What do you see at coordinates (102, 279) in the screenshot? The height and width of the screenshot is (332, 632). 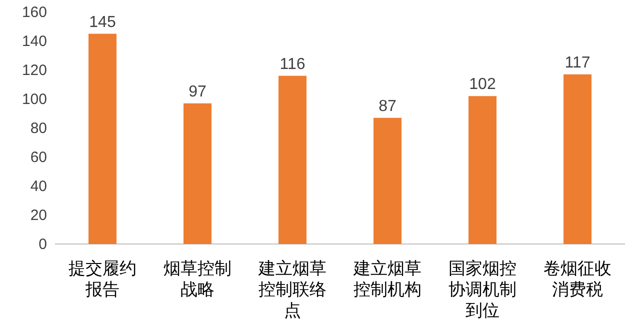 I see `x-tick-label: 提交履约报告` at bounding box center [102, 279].